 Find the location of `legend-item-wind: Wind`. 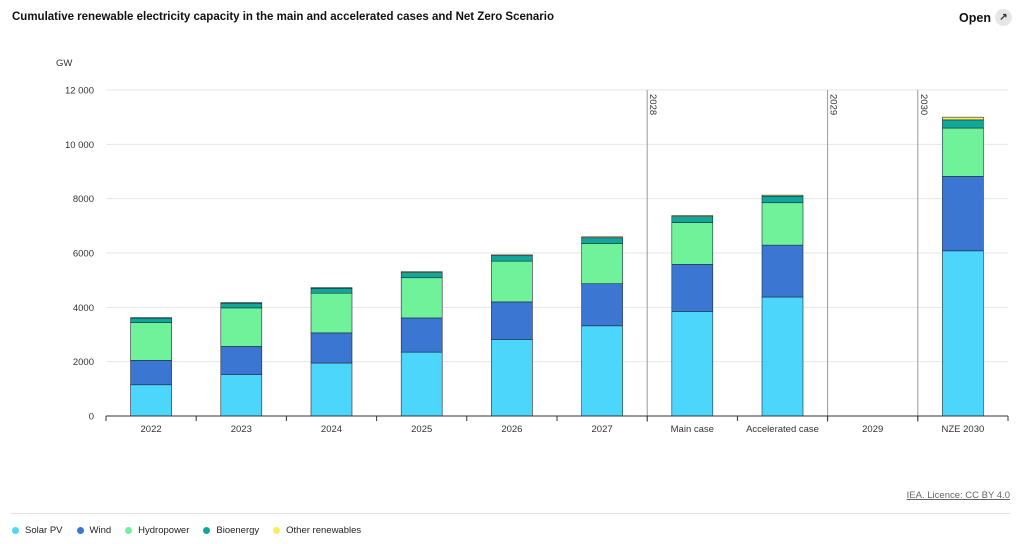

legend-item-wind: Wind is located at coordinates (94, 530).